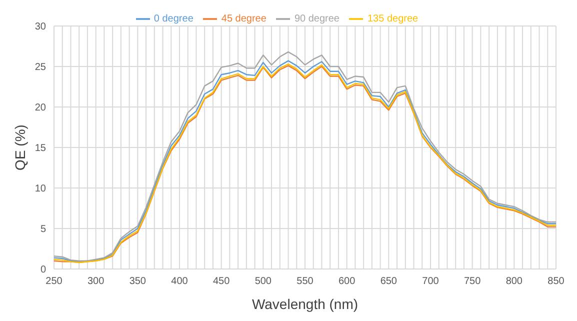 This screenshot has height=321, width=577. Describe the element at coordinates (305, 282) in the screenshot. I see `x-tick-label: 550` at that location.